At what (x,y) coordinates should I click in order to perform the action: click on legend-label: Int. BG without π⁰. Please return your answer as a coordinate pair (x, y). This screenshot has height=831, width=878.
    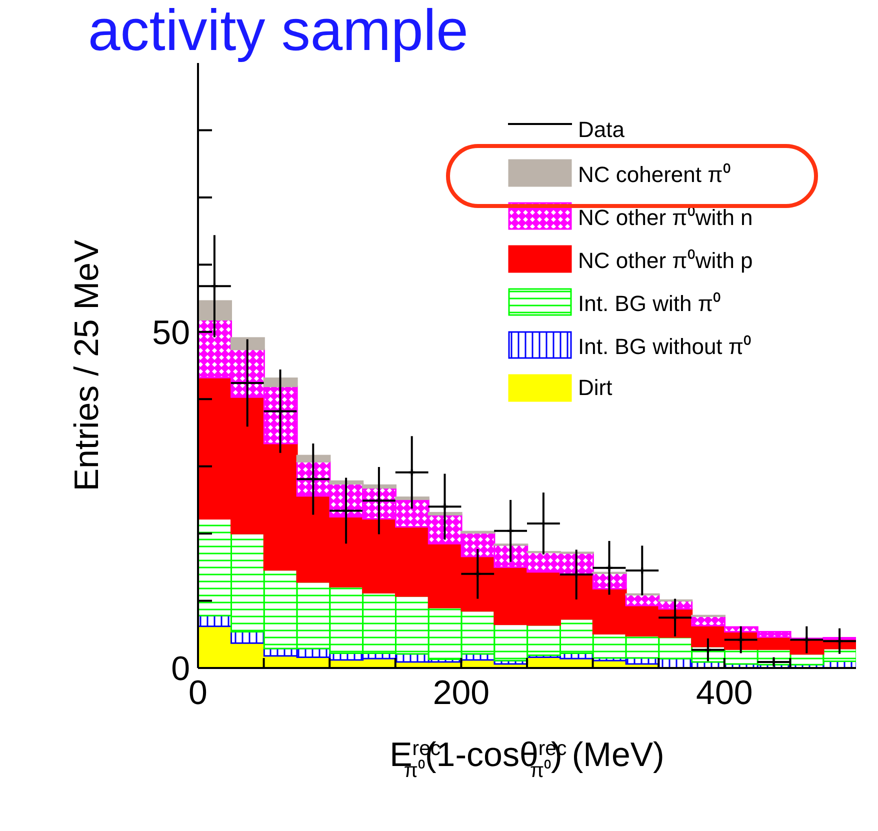
    Looking at the image, I should click on (665, 346).